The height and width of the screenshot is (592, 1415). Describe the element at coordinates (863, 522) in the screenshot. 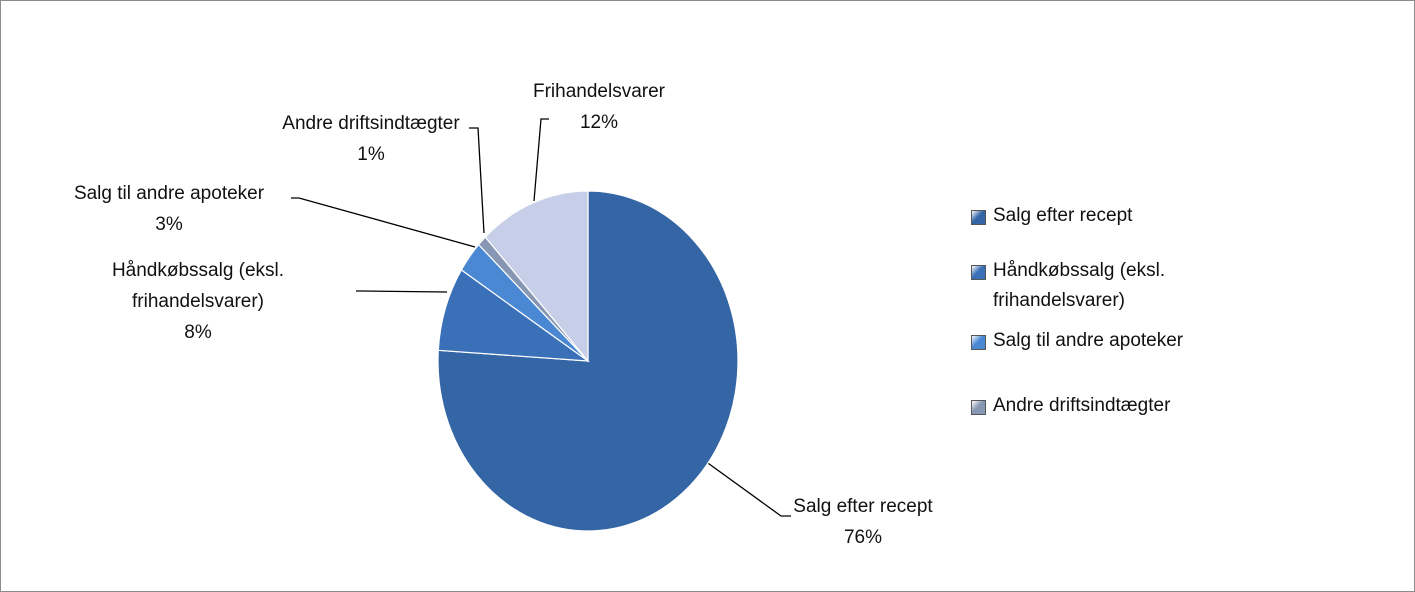

I see `data-label: Salg efter recept 76%` at that location.